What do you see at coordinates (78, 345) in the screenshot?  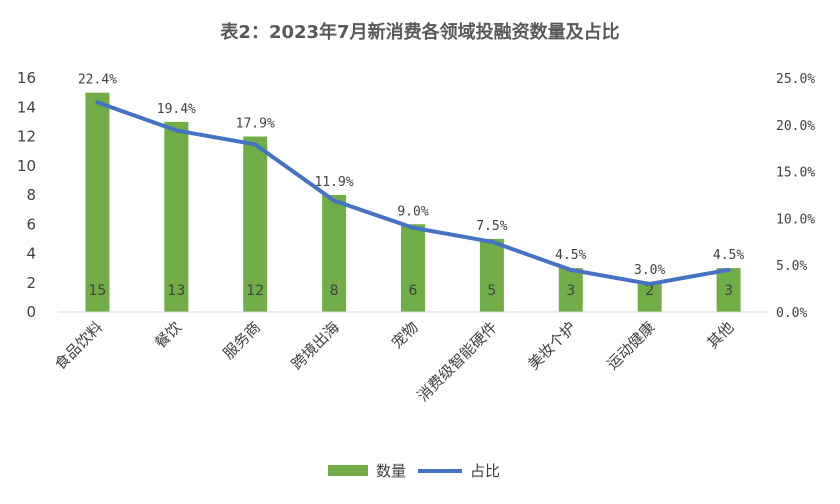 I see `category-label: 食品饮料` at bounding box center [78, 345].